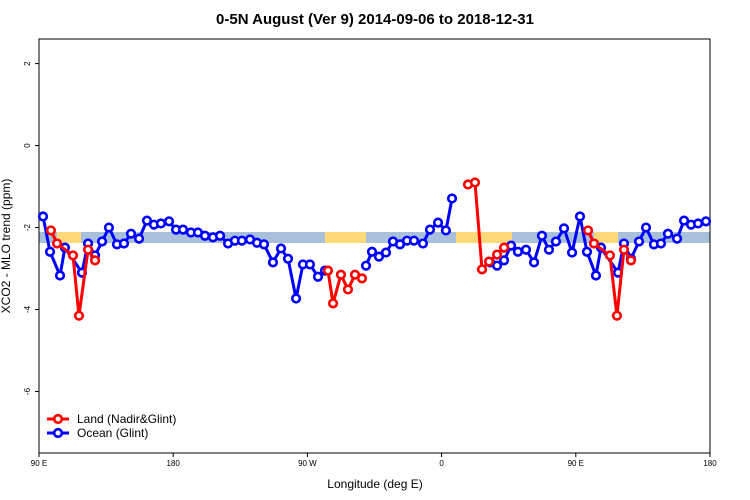 The height and width of the screenshot is (500, 750). What do you see at coordinates (27, 391) in the screenshot?
I see `y-tick-label: -6` at bounding box center [27, 391].